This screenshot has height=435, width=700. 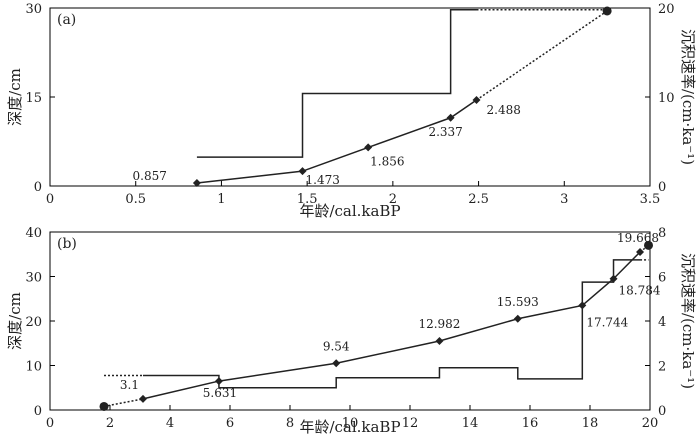 I want to click on x-tick-label: 10, so click(x=350, y=423).